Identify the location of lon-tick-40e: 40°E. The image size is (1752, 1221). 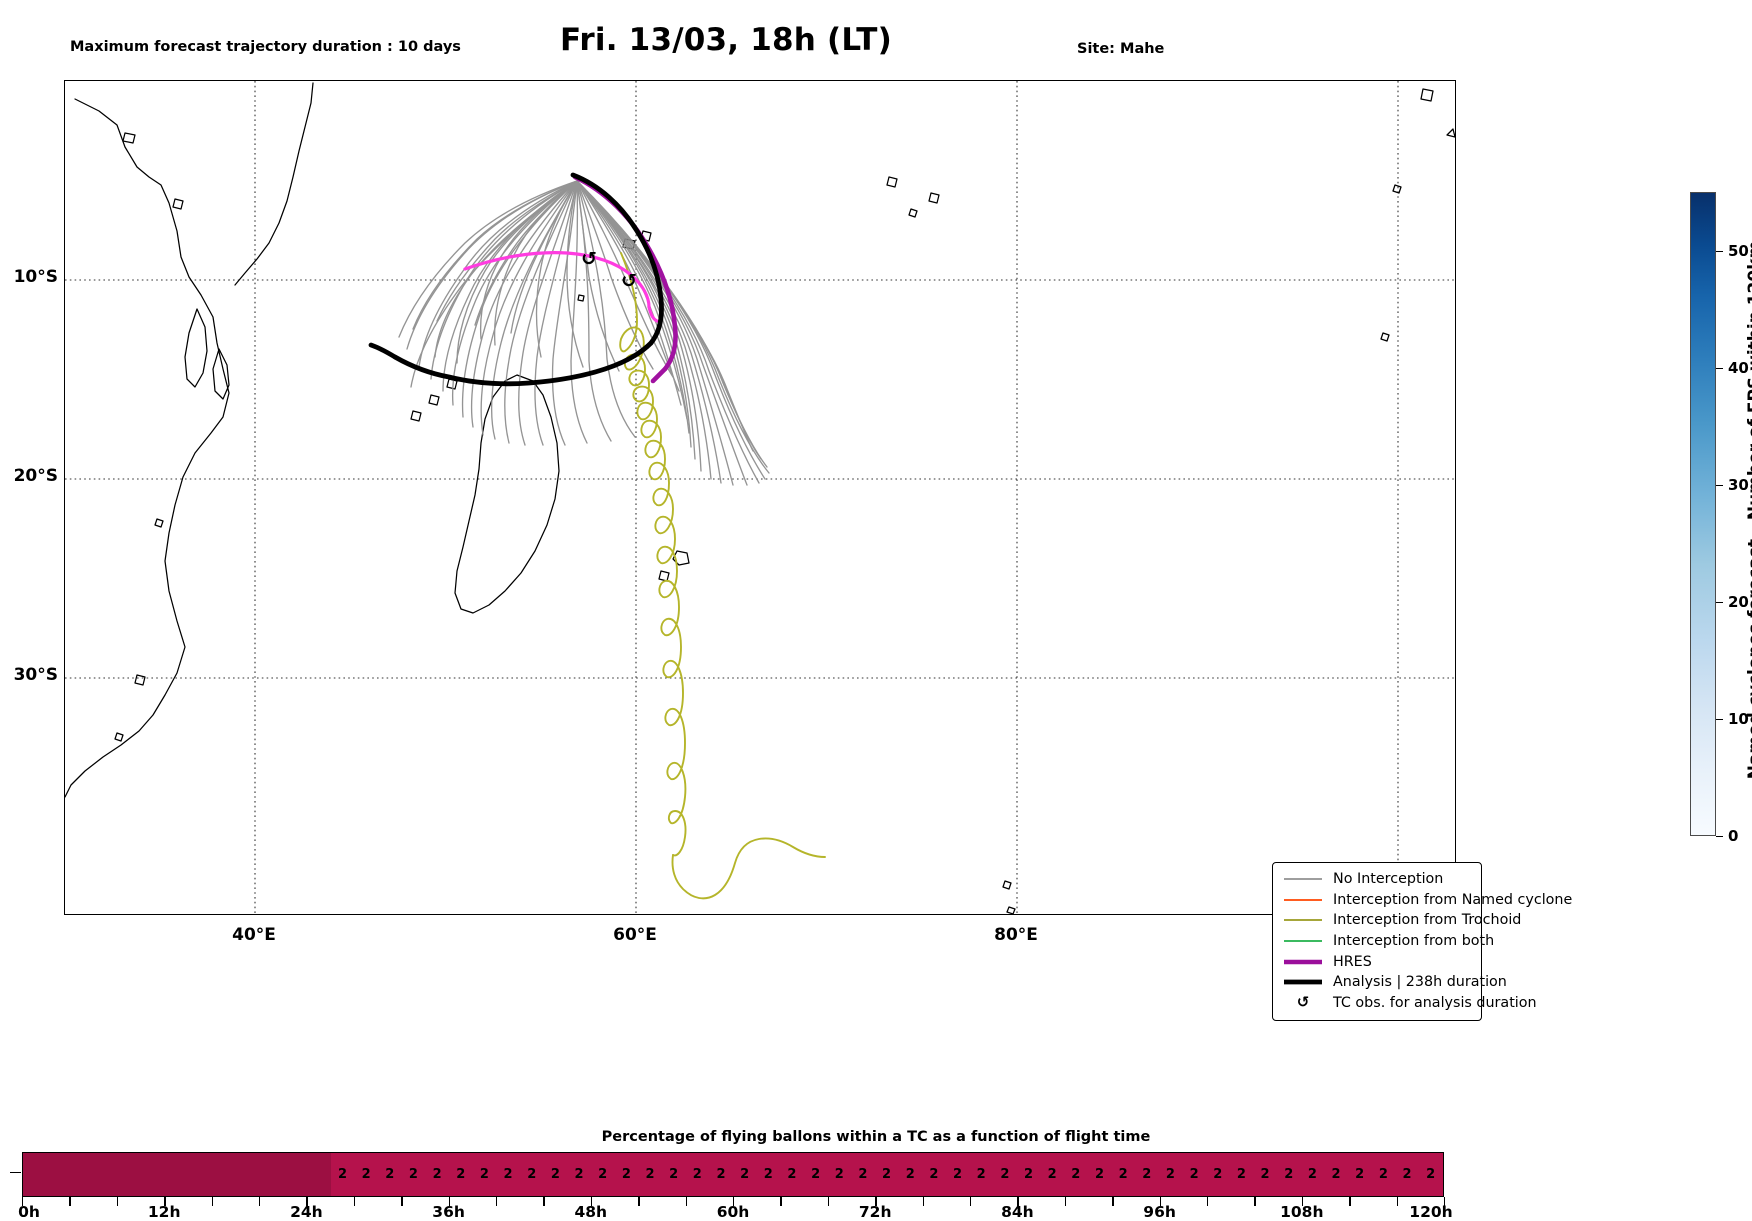
(254, 935).